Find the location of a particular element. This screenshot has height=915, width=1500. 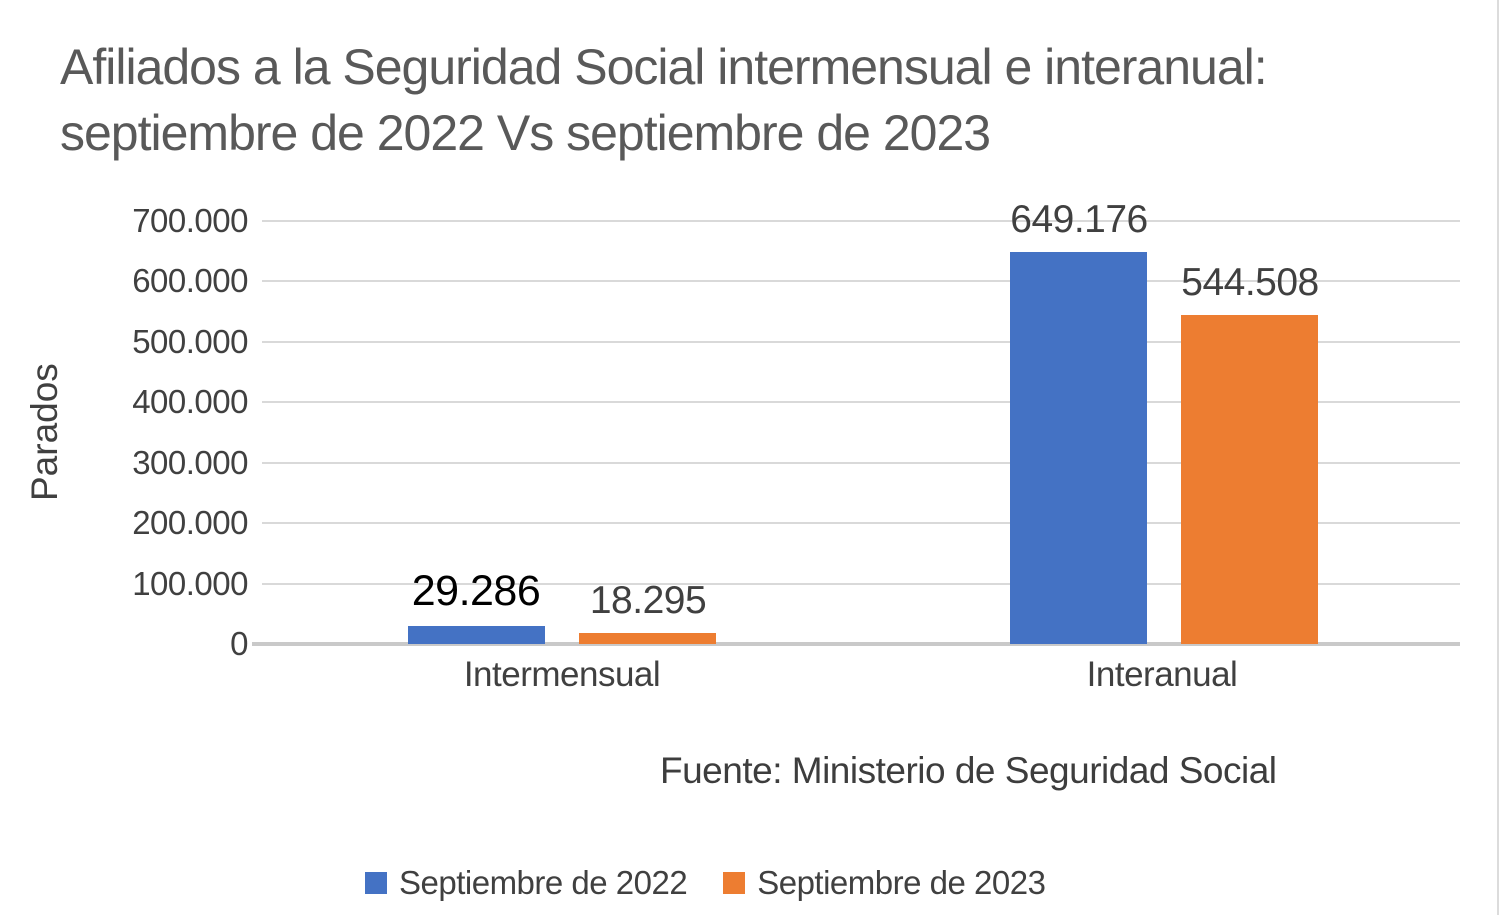

value-label-interanual-sep2023: 544.508 is located at coordinates (1250, 282).